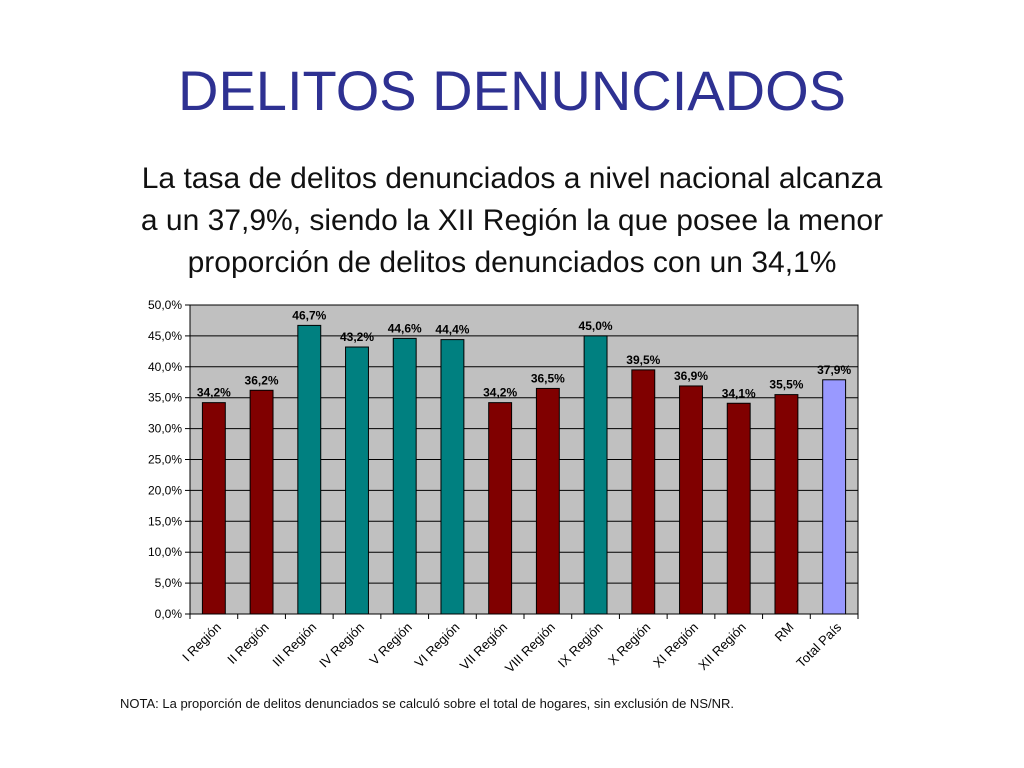 The height and width of the screenshot is (768, 1024). I want to click on y-tick-label: 25,0%, so click(165, 460).